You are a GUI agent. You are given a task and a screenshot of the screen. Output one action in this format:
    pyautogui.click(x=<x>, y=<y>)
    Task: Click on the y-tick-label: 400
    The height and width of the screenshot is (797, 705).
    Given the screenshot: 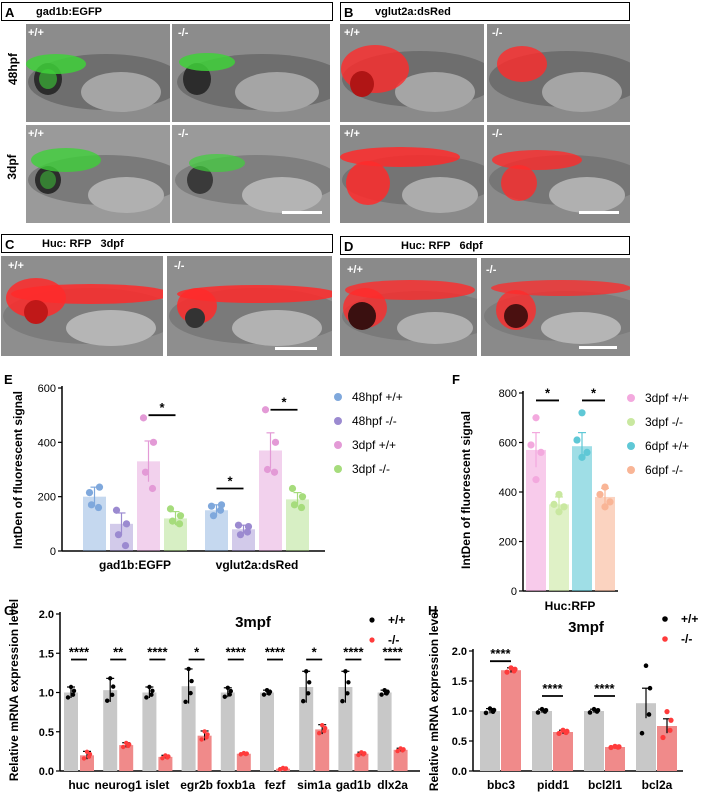 What is the action you would take?
    pyautogui.click(x=508, y=493)
    